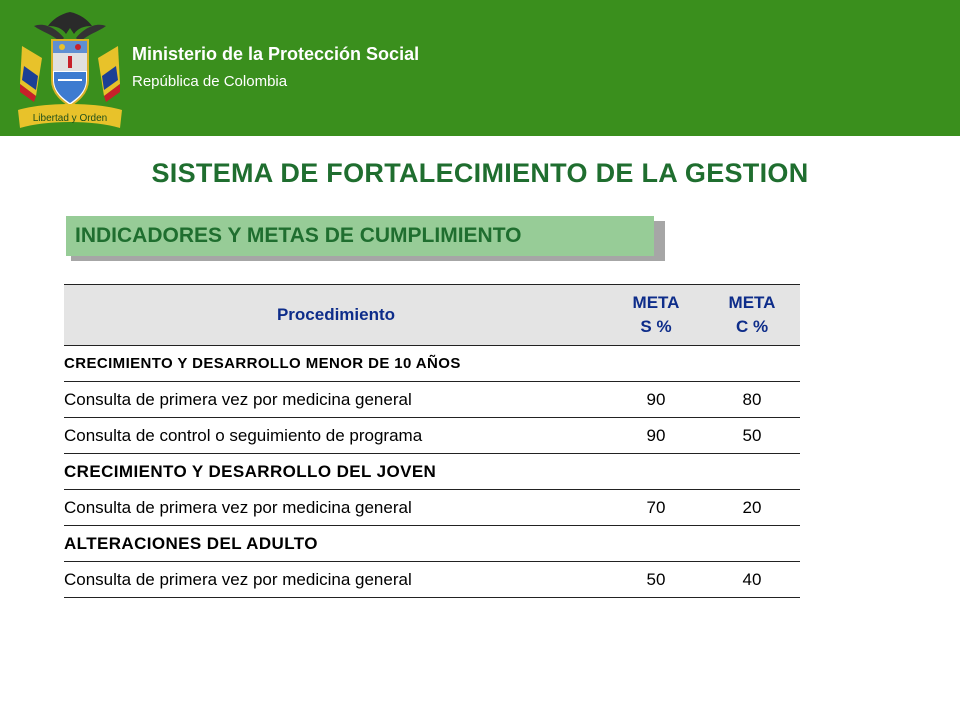 The height and width of the screenshot is (720, 960). Describe the element at coordinates (70, 118) in the screenshot. I see `motto-text: Libertad y Orden` at that location.